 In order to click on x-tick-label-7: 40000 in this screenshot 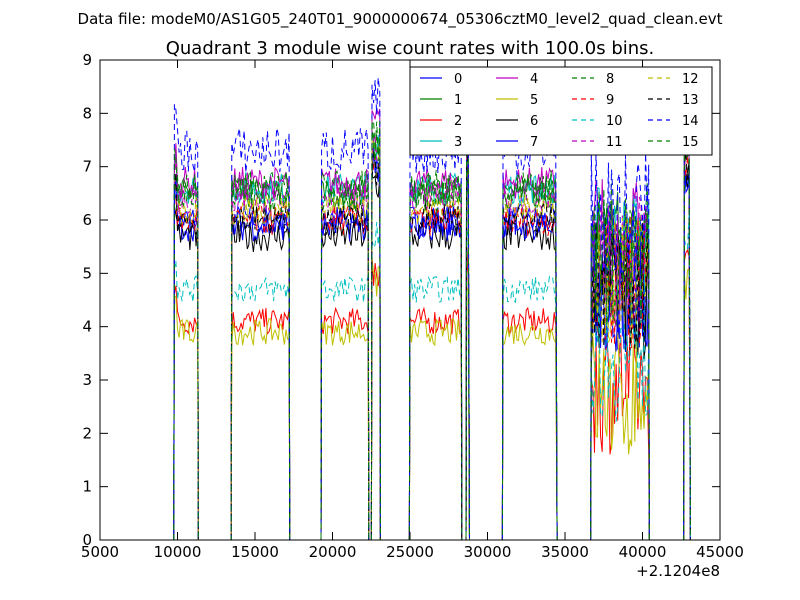, I will do `click(643, 552)`.